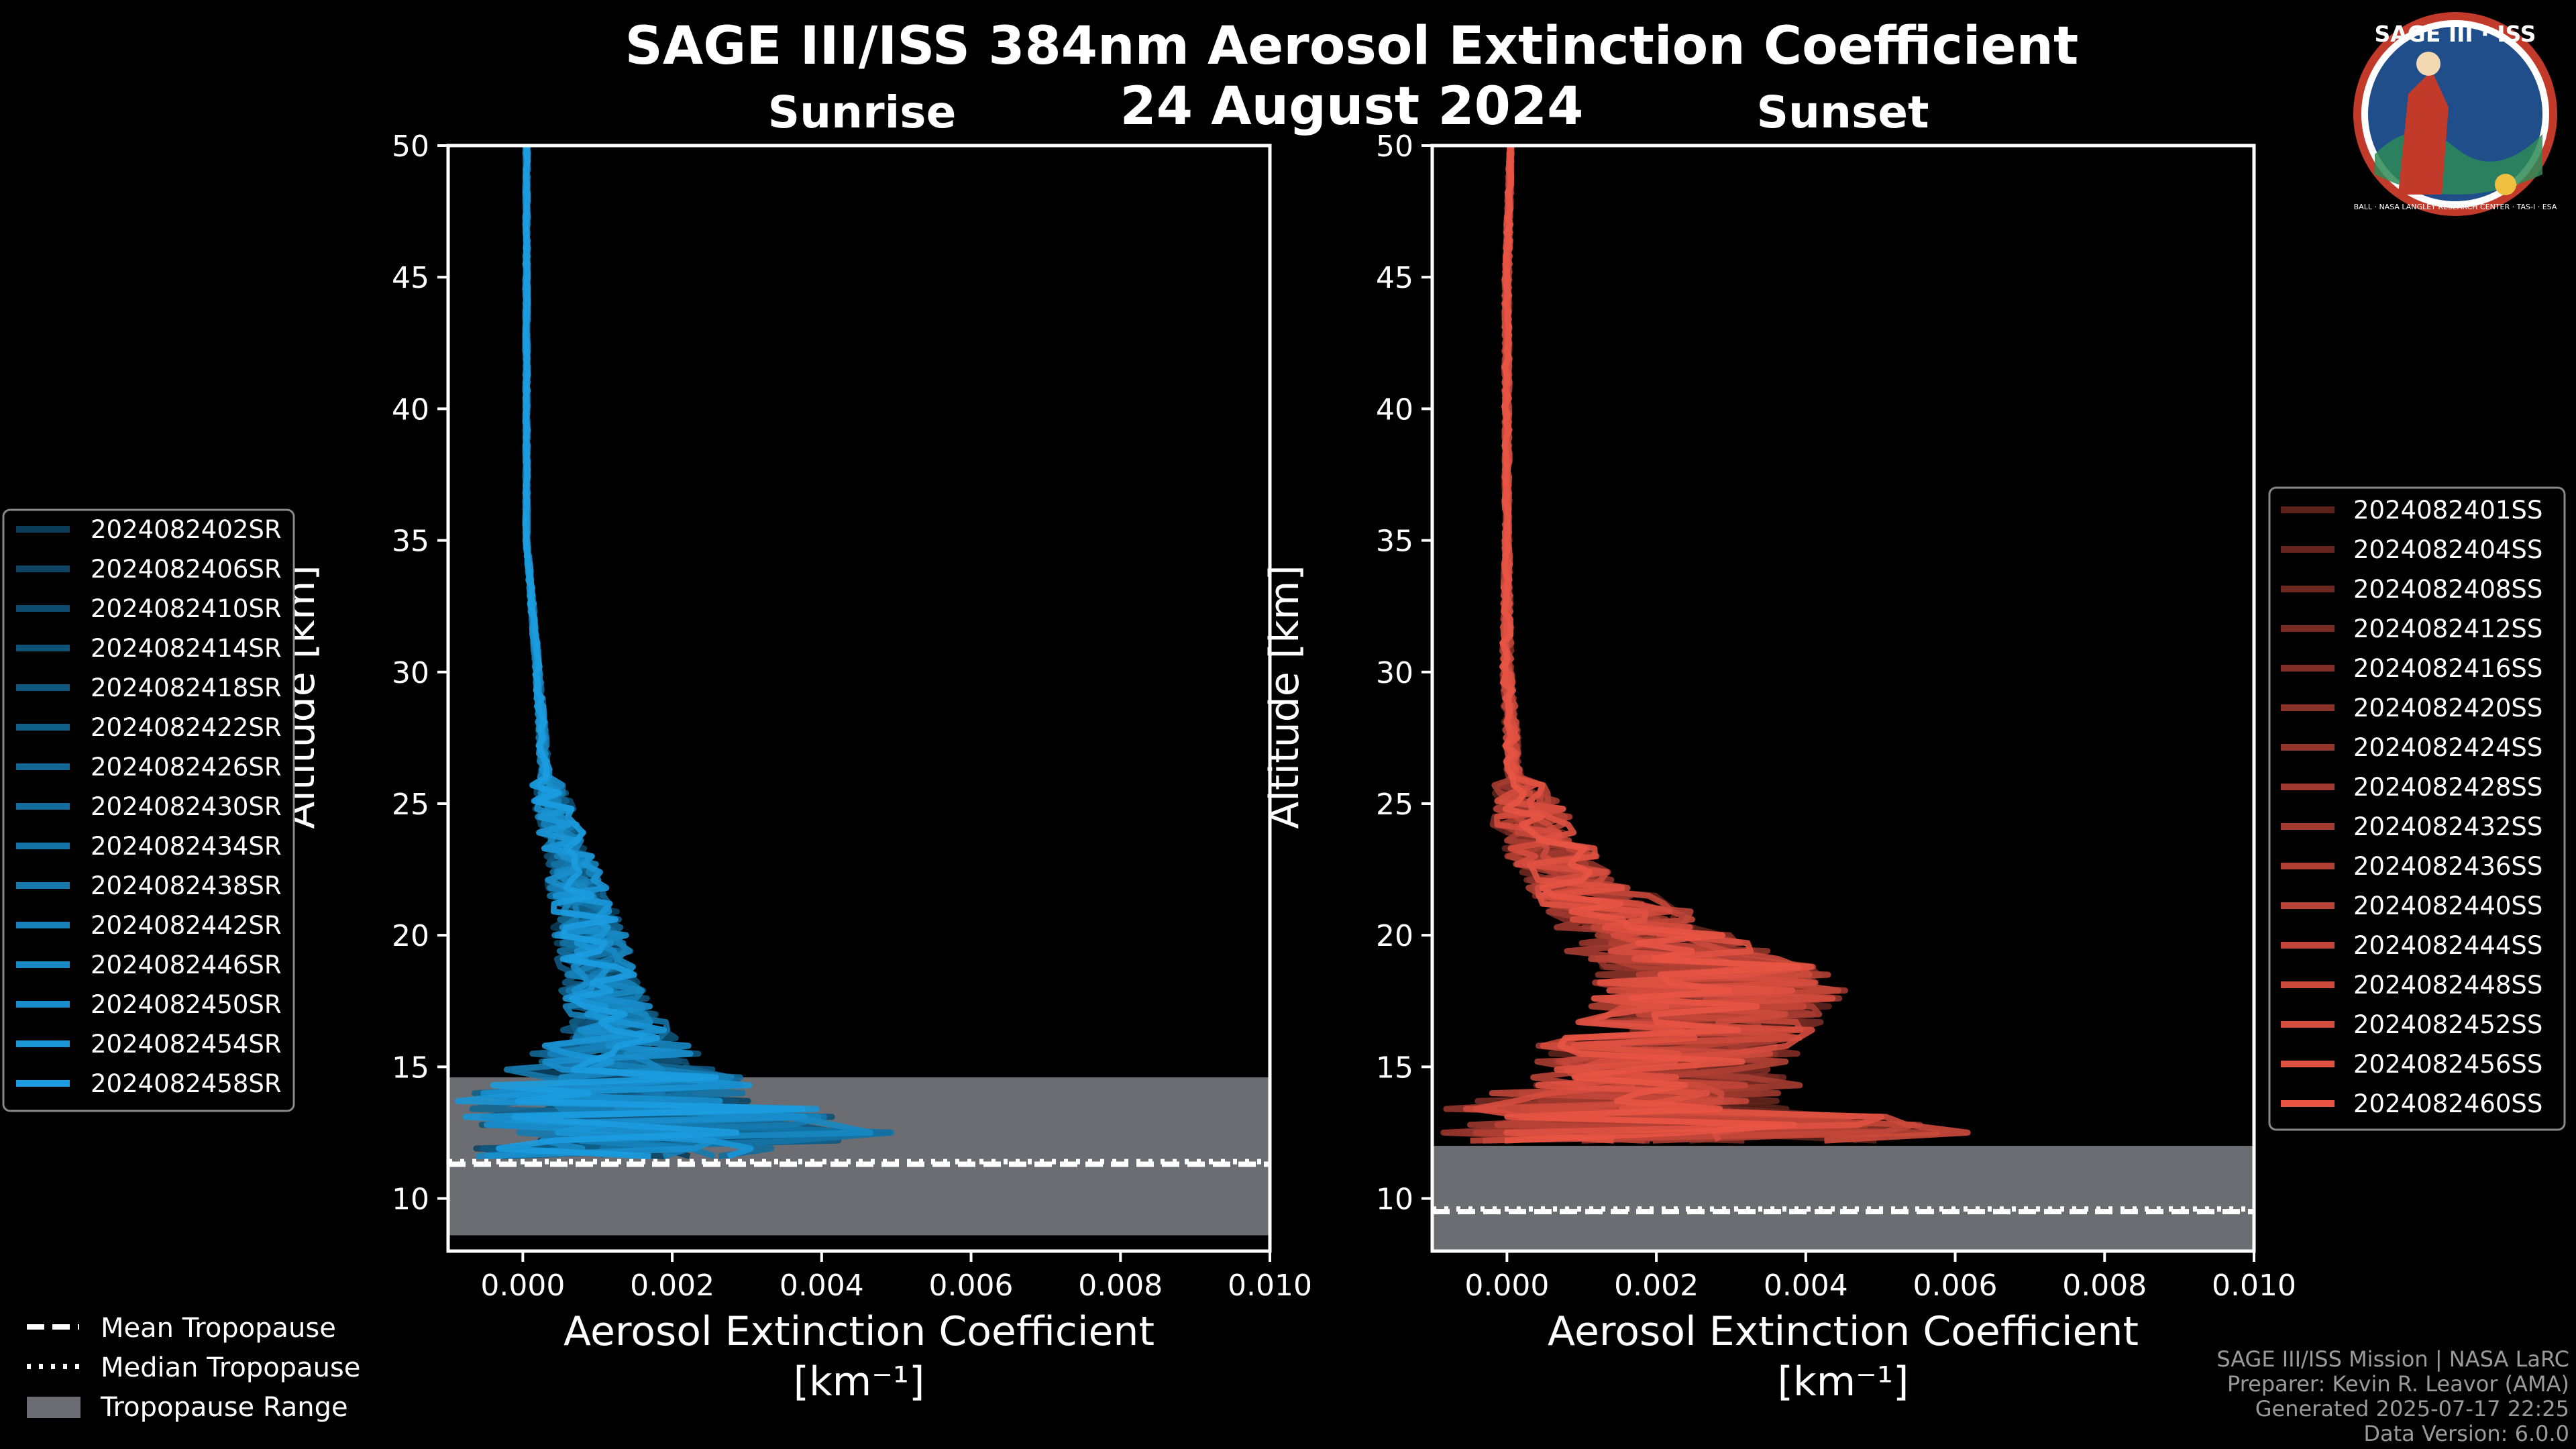 The width and height of the screenshot is (2576, 1449). What do you see at coordinates (186, 806) in the screenshot?
I see `legend-label: 2024082430SR` at bounding box center [186, 806].